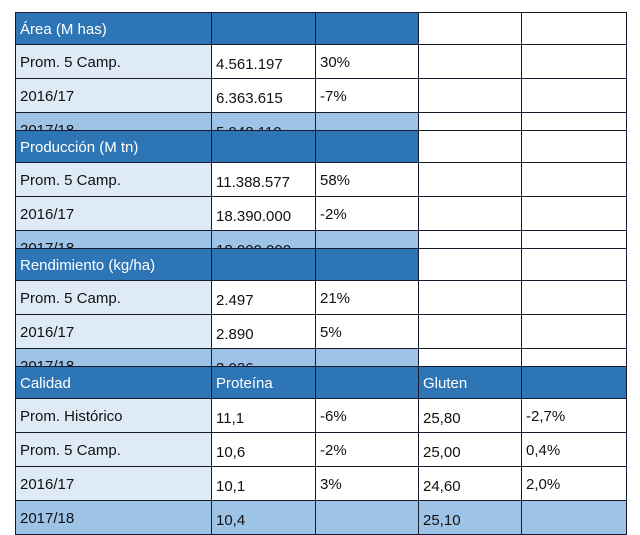 The height and width of the screenshot is (535, 640). What do you see at coordinates (367, 449) in the screenshot?
I see `protein-percent: -2%` at bounding box center [367, 449].